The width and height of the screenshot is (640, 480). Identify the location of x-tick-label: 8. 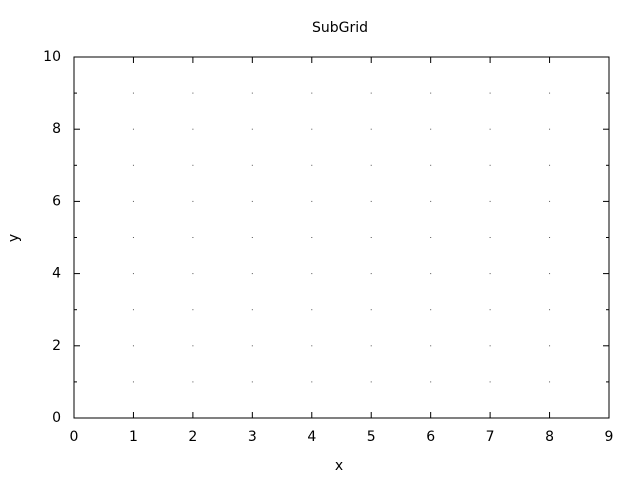
(549, 437).